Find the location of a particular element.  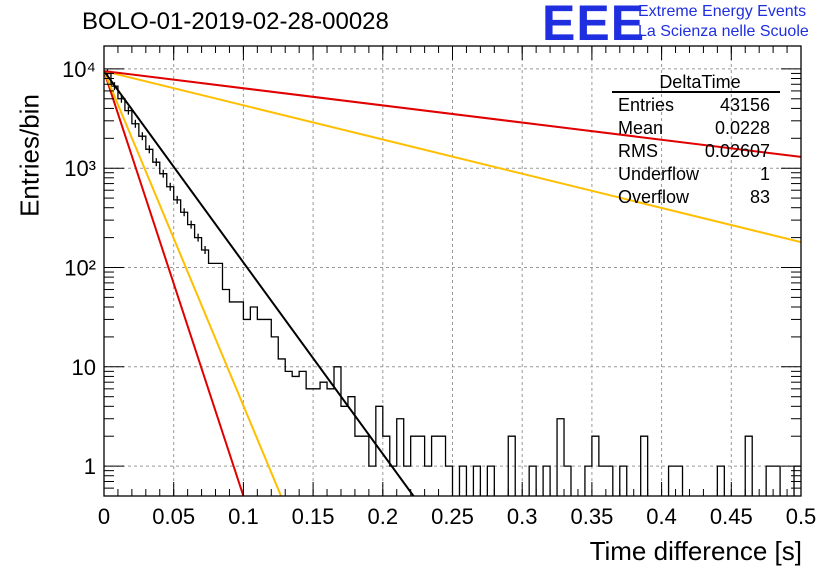

y-tick-label: 10⁴ is located at coordinates (79, 69).